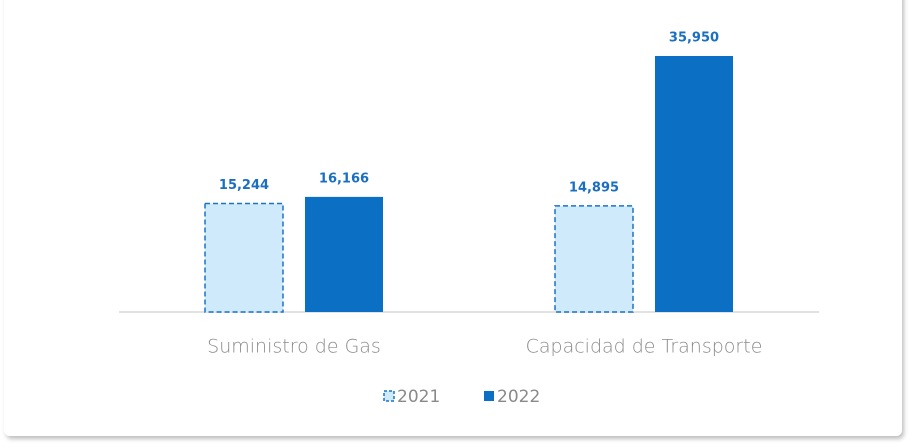 The image size is (910, 447). What do you see at coordinates (644, 347) in the screenshot?
I see `x-tick-label: Capacidad de Transporte` at bounding box center [644, 347].